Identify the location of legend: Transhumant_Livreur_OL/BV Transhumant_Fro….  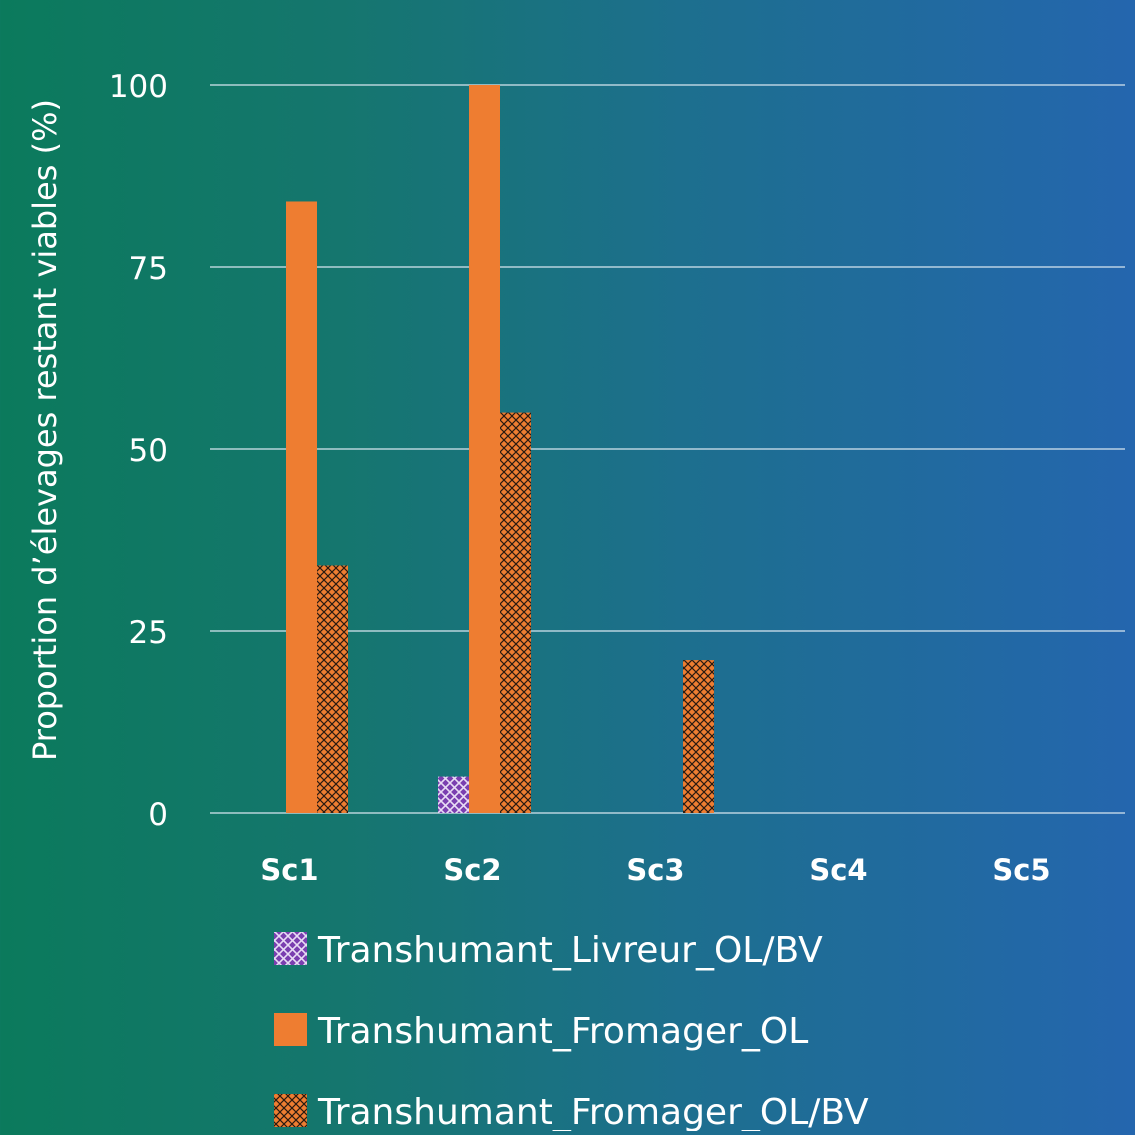
(571, 1031).